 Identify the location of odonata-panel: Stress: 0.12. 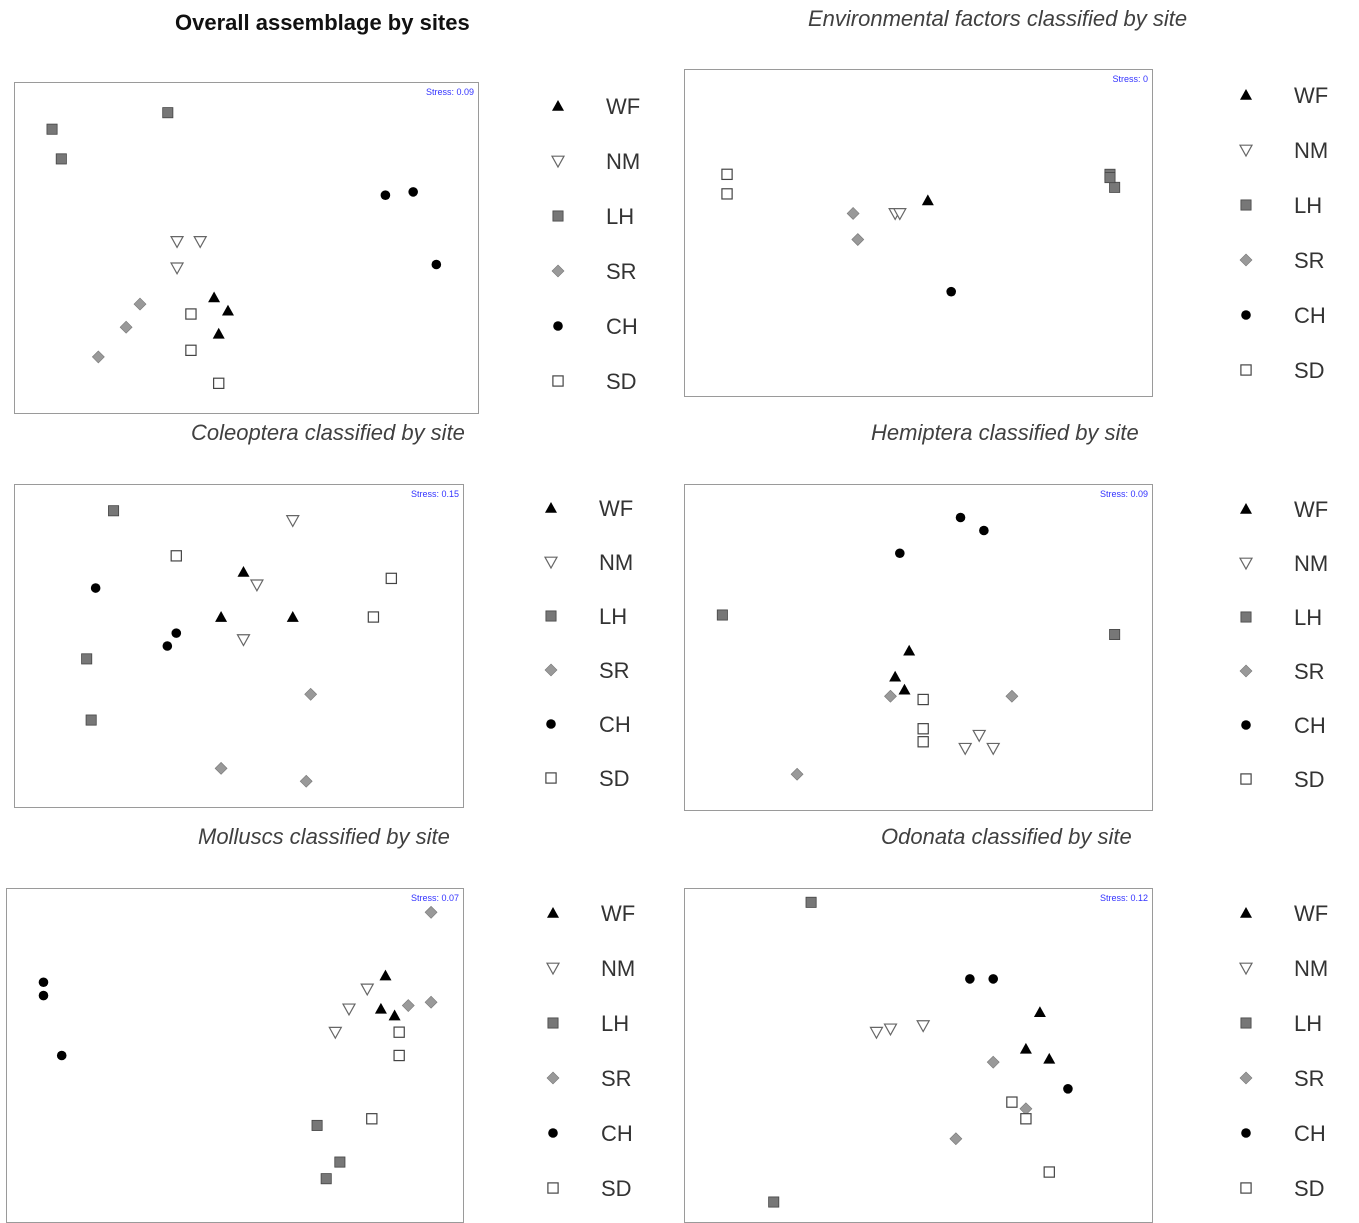
(918, 1055).